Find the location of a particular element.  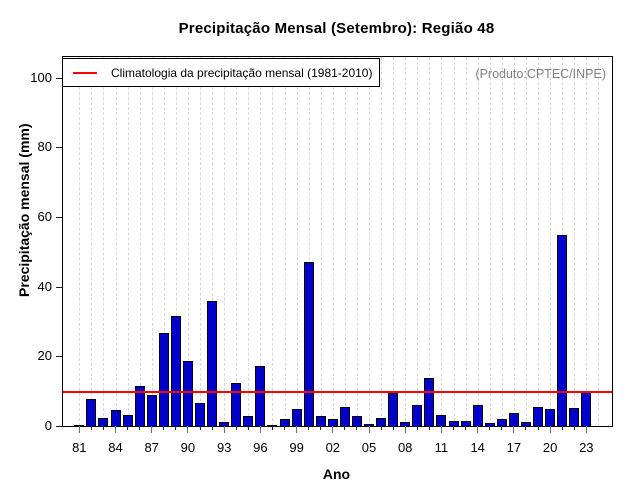

bar-2018 is located at coordinates (525, 424).